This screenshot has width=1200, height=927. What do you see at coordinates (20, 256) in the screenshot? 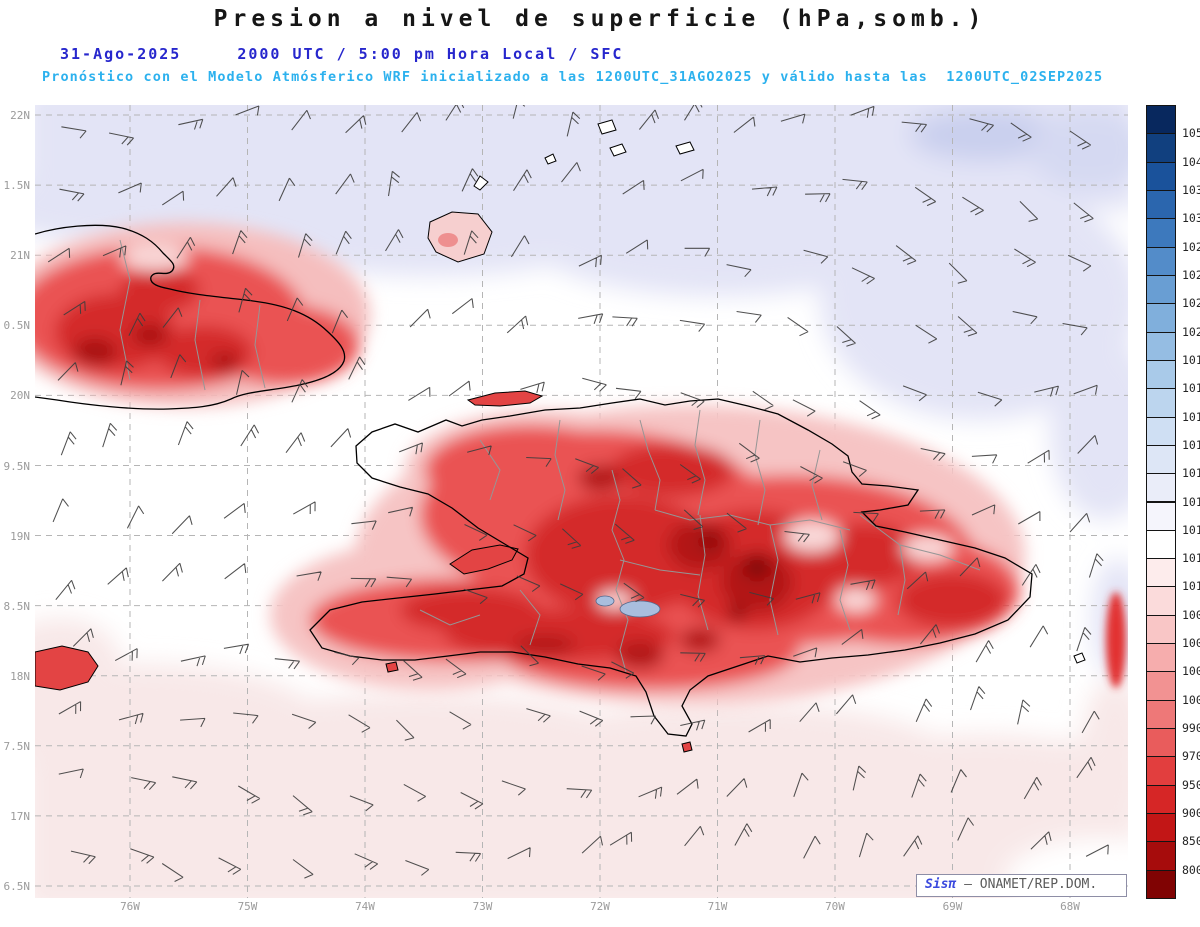
I see `lat-tick-label: 21N` at bounding box center [20, 256].